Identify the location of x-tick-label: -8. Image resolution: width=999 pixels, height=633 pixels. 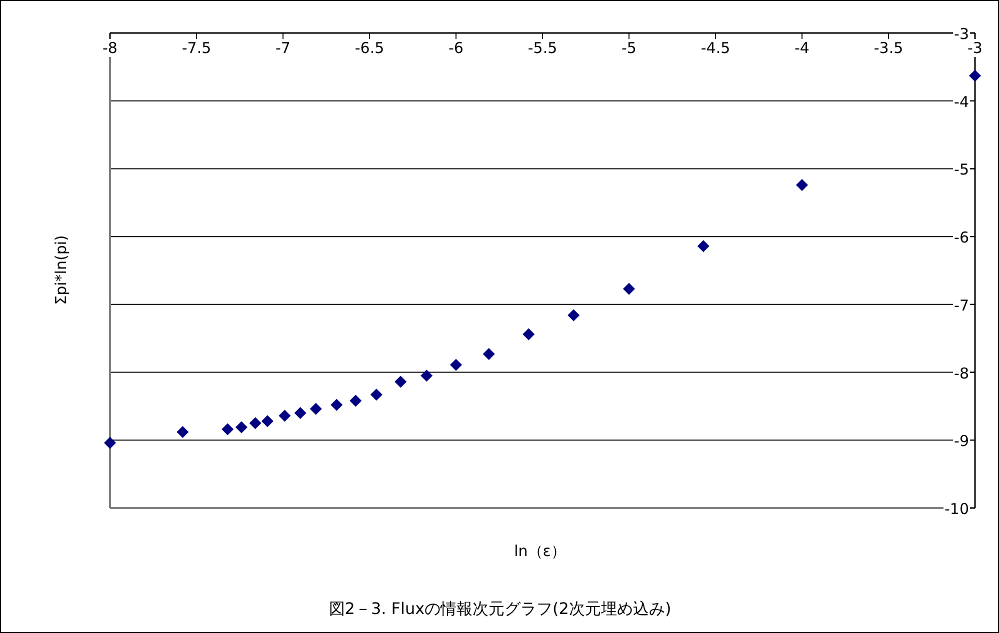
(110, 48).